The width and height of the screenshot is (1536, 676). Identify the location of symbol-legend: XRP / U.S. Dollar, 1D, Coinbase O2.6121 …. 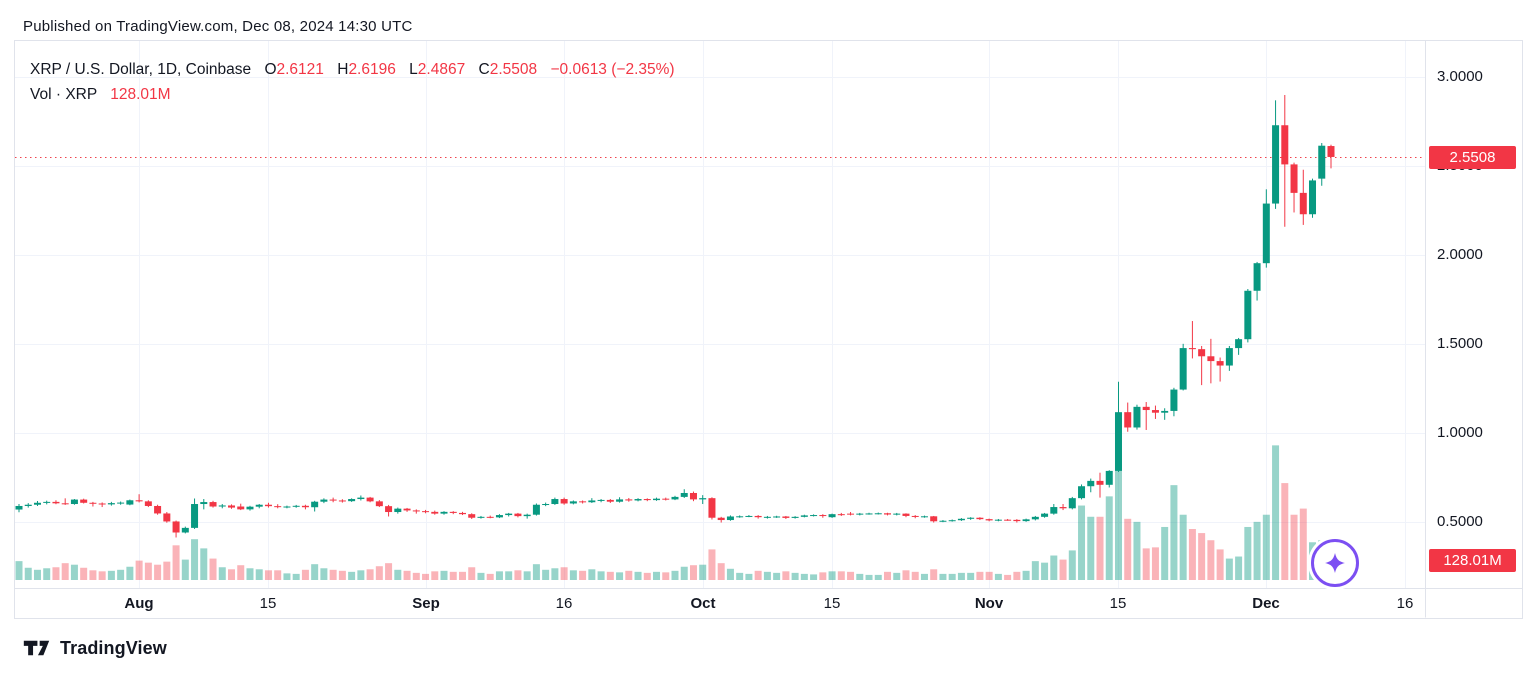
(352, 70).